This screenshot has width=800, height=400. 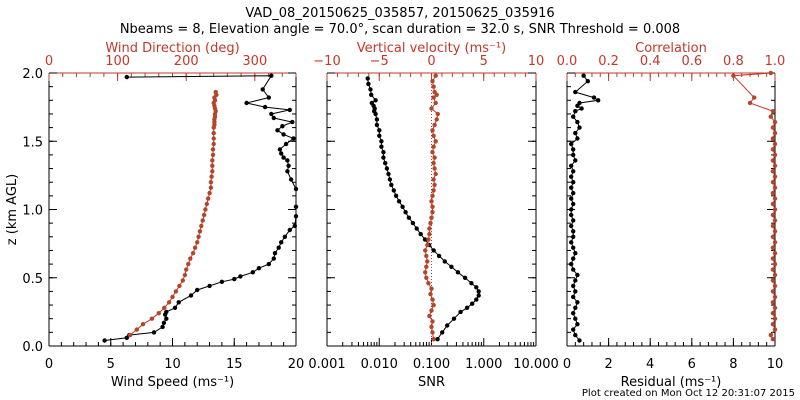 What do you see at coordinates (671, 382) in the screenshot?
I see `bottom-axis-label: Residual (ms⁻¹)` at bounding box center [671, 382].